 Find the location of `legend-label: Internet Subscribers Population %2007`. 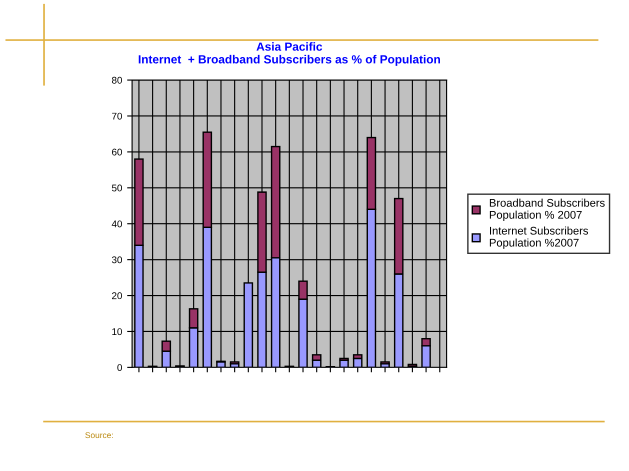

legend-label: Internet Subscribers Population %2007 is located at coordinates (539, 237).